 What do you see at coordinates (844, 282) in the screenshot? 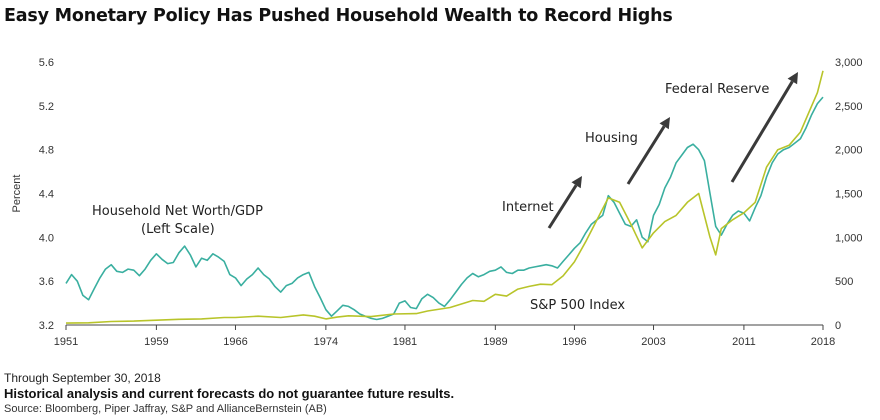
I see `y2-tick-label: 500` at bounding box center [844, 282].